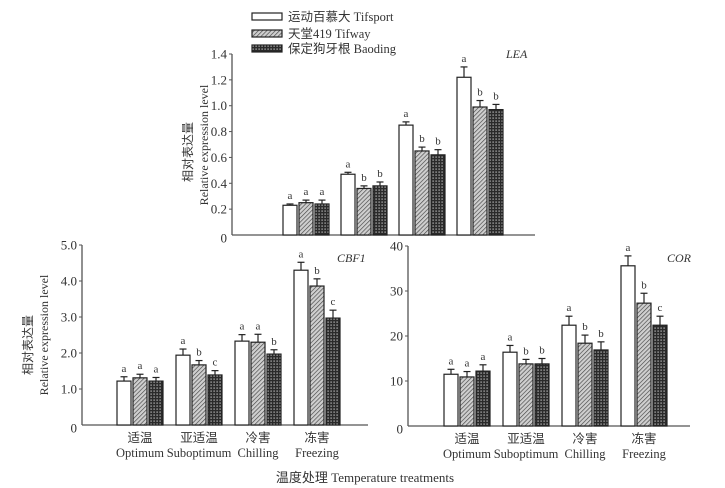 This screenshot has width=725, height=488. I want to click on y-tick-label: 0.4, so click(219, 183).